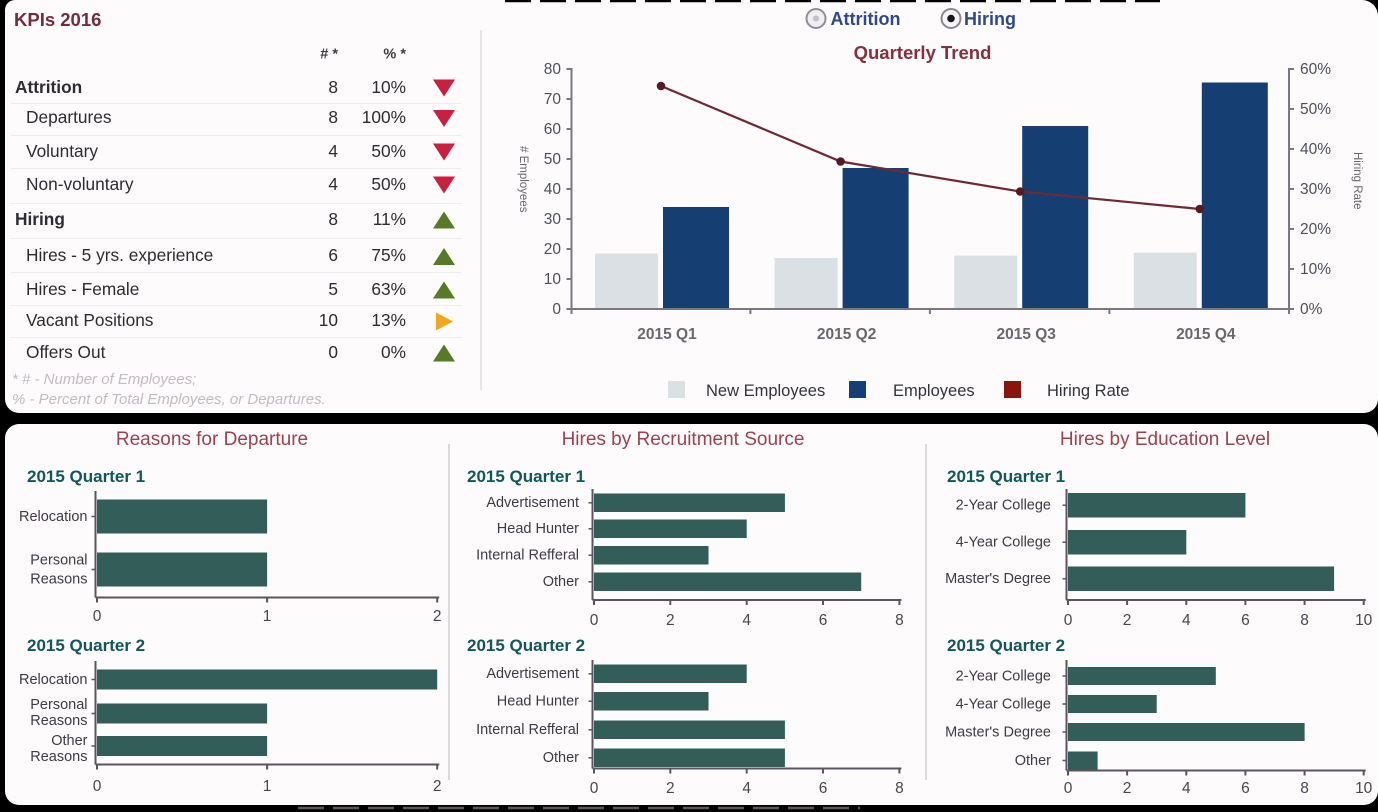 The height and width of the screenshot is (812, 1378). Describe the element at coordinates (1315, 69) in the screenshot. I see `svg-text: 60%` at that location.